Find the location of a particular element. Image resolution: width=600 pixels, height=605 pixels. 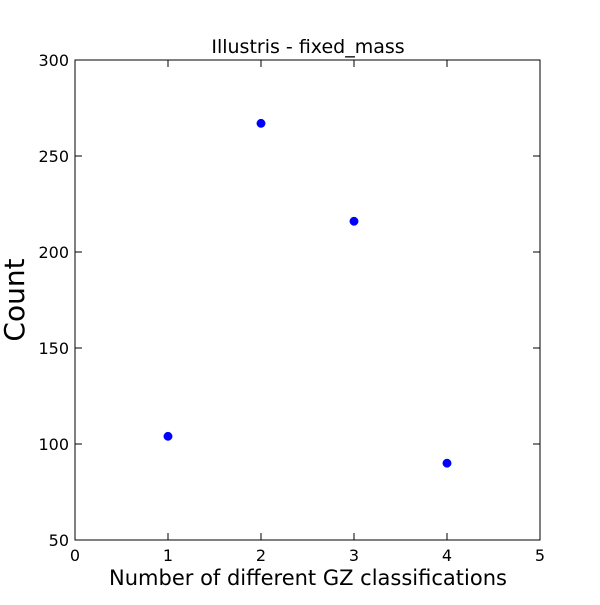

y-tick-label: 100 is located at coordinates (53, 444).